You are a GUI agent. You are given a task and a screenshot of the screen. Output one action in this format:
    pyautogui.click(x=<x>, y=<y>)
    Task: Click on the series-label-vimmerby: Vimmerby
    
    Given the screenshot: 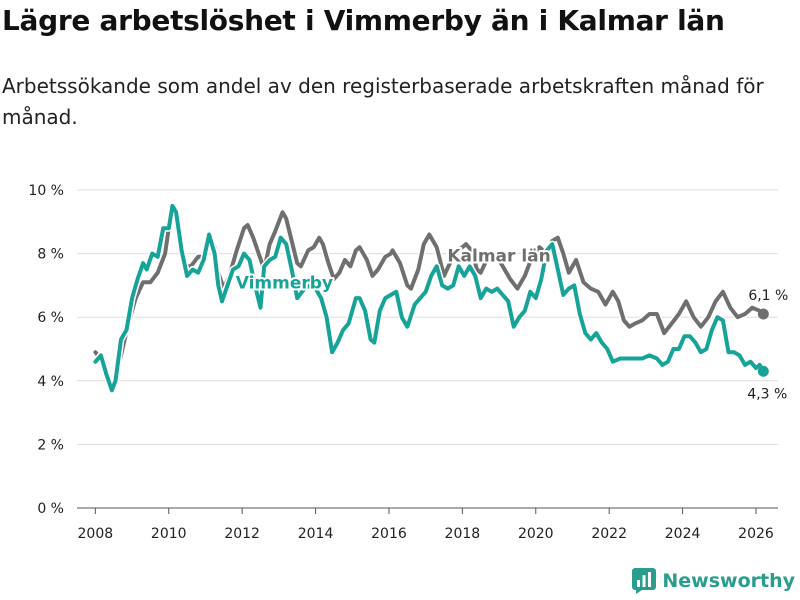 What is the action you would take?
    pyautogui.click(x=284, y=284)
    